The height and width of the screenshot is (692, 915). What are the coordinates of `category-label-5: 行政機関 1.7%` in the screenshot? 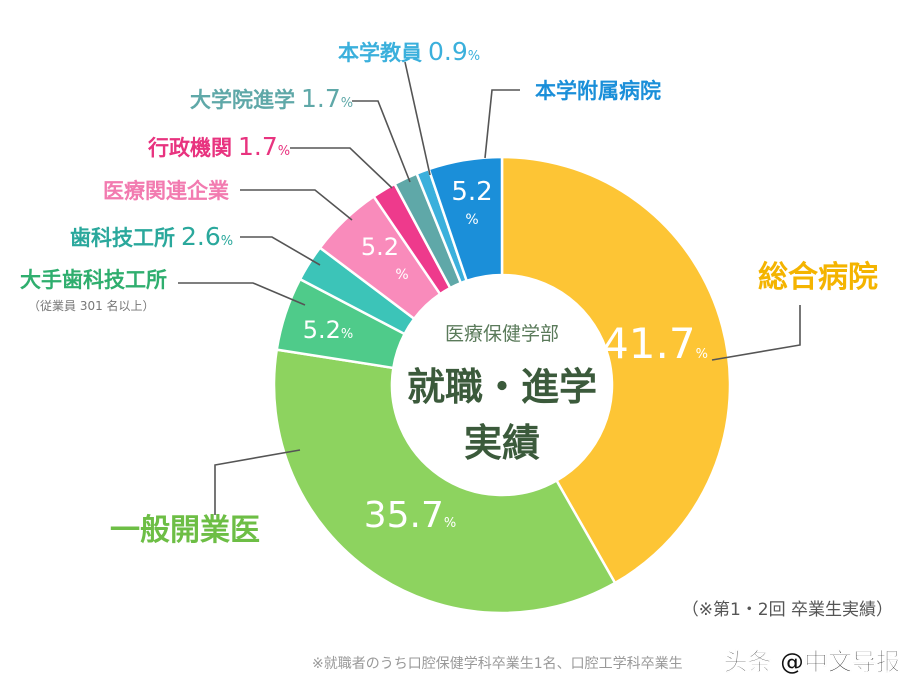 It's located at (218, 146).